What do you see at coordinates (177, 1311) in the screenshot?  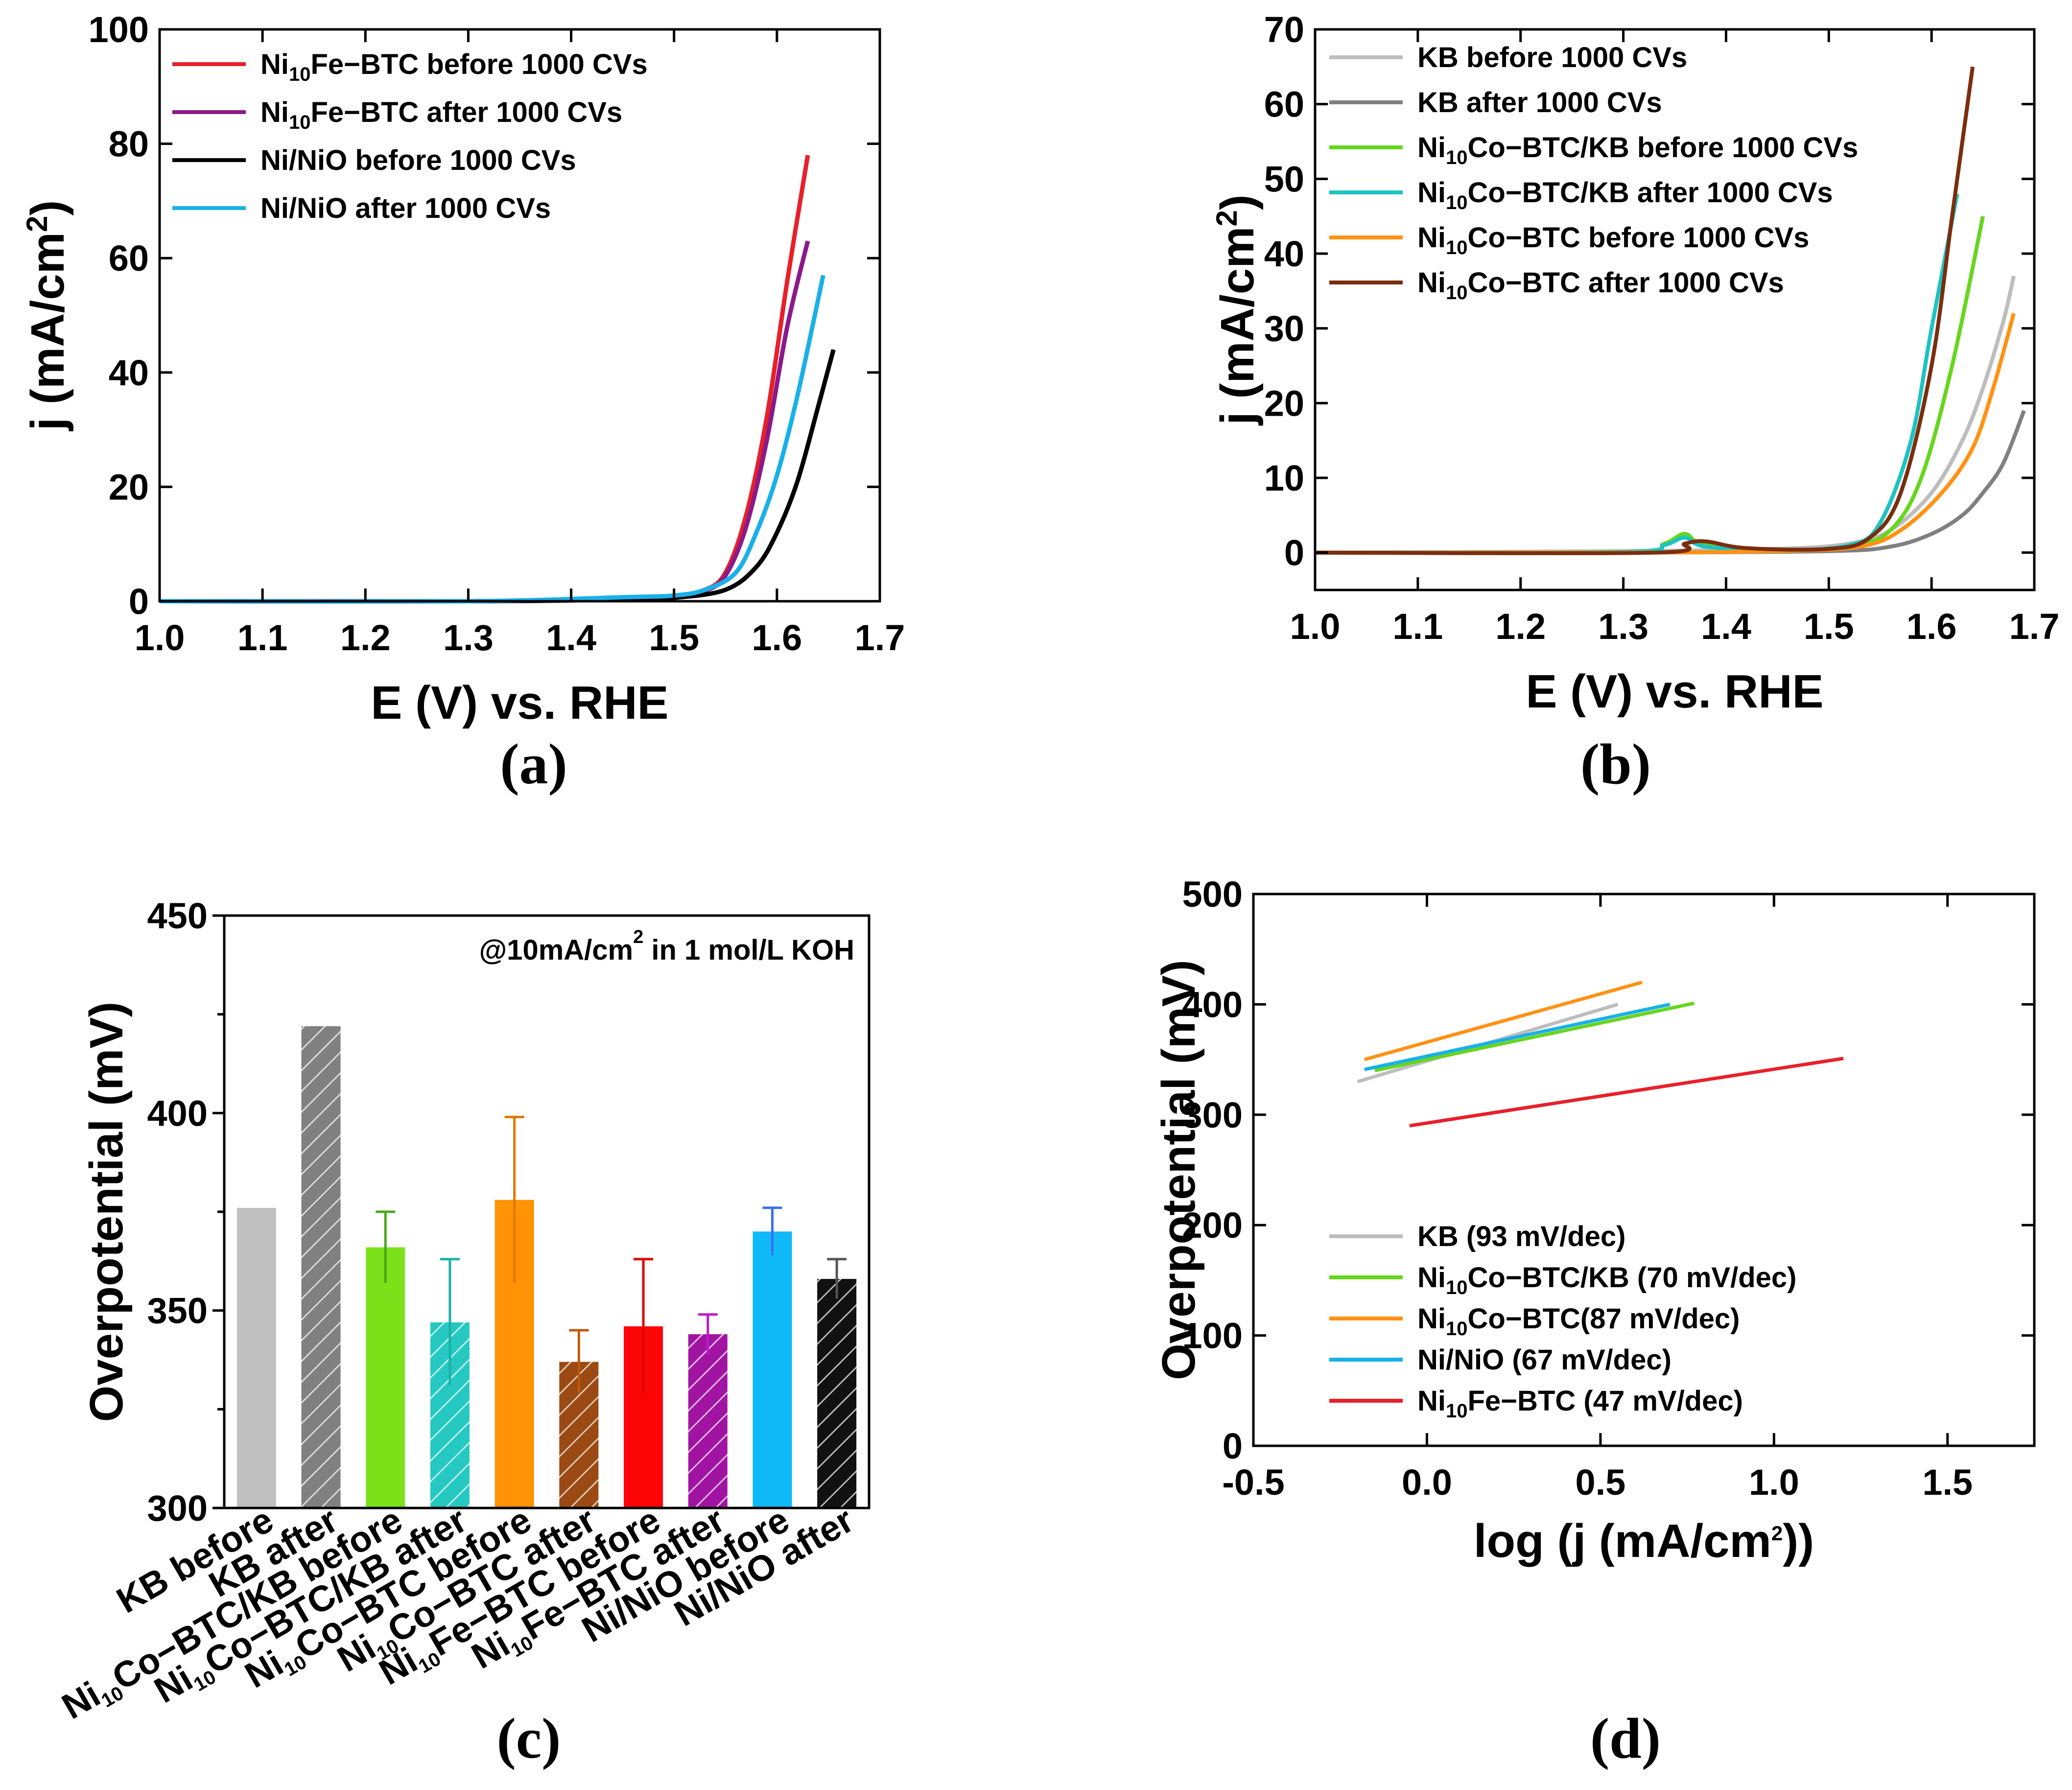 I see `y-tick-label: 350` at bounding box center [177, 1311].